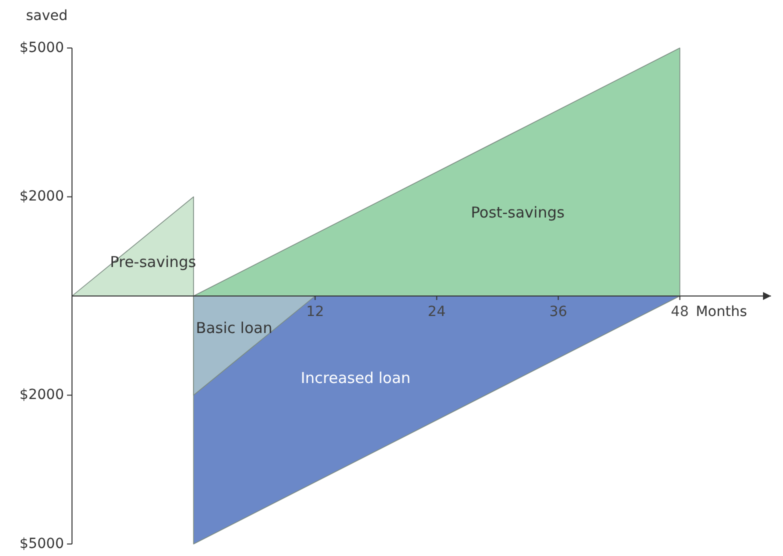 This screenshot has width=783, height=556. Describe the element at coordinates (234, 328) in the screenshot. I see `series-label: Basic loan` at that location.